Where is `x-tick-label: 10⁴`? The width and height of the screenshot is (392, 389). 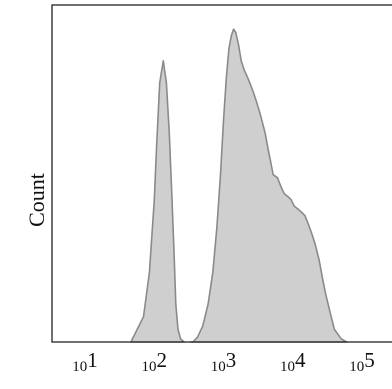 x-tick-label: 10⁴ is located at coordinates (293, 361).